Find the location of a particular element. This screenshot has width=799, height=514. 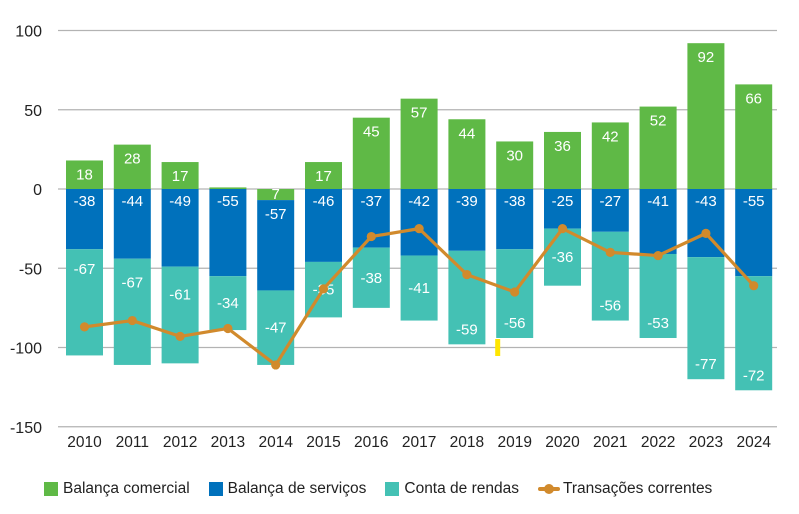

y-tick-label: -100 is located at coordinates (26, 349).